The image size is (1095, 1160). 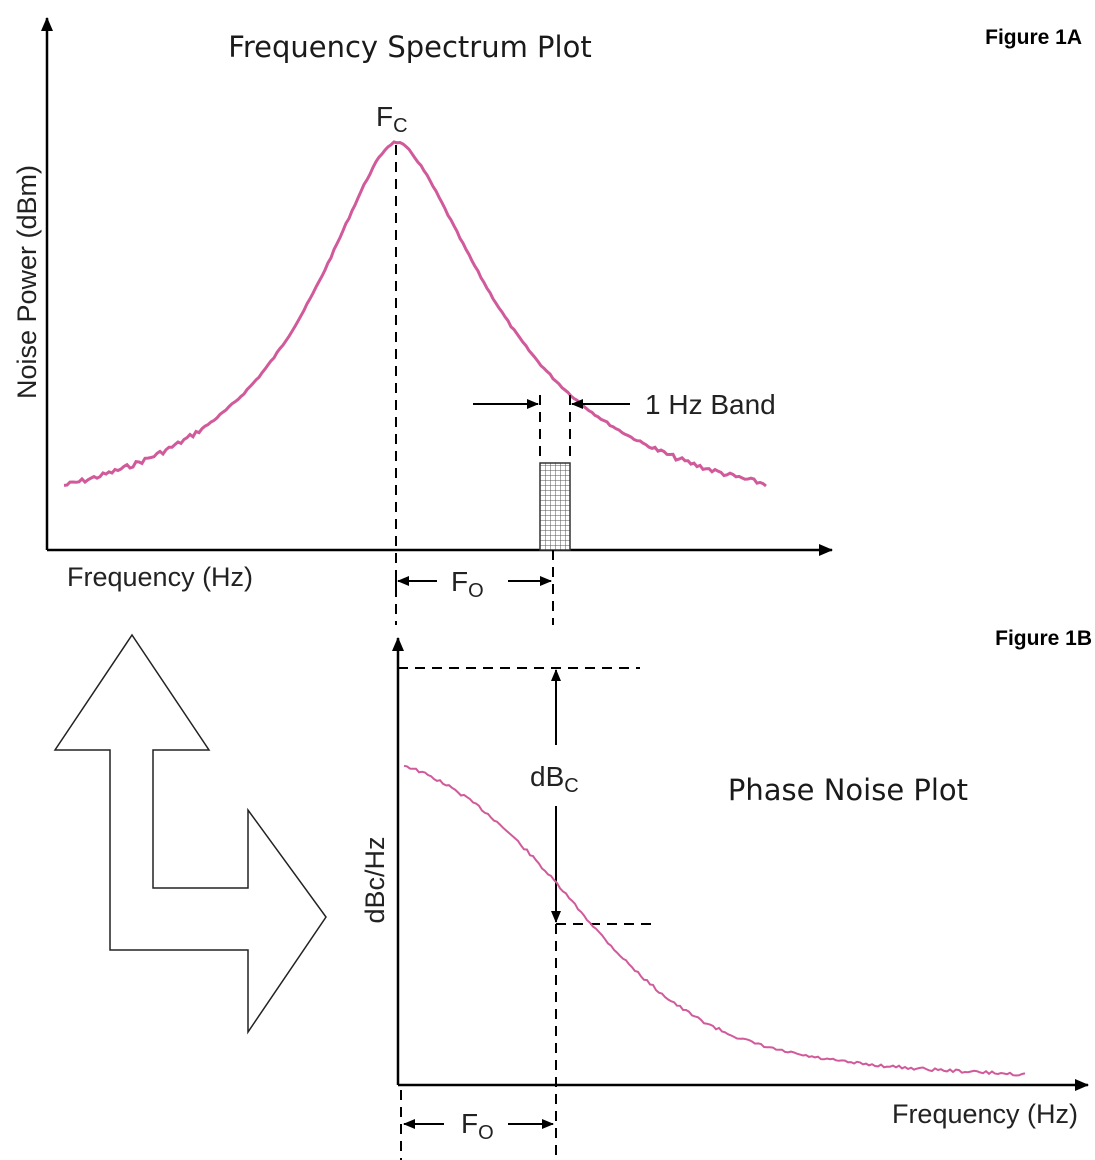 I want to click on spectrum-x-axis-label: Frequency (Hz), so click(x=160, y=577).